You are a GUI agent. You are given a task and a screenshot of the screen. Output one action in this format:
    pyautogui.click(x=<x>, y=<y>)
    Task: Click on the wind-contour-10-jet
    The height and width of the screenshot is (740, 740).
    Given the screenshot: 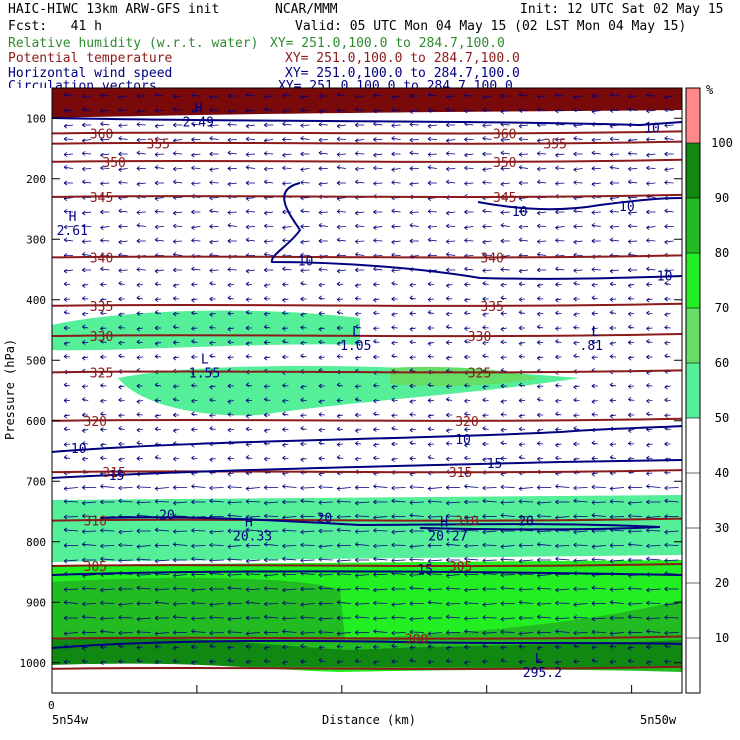 What is the action you would take?
    pyautogui.click(x=476, y=231)
    